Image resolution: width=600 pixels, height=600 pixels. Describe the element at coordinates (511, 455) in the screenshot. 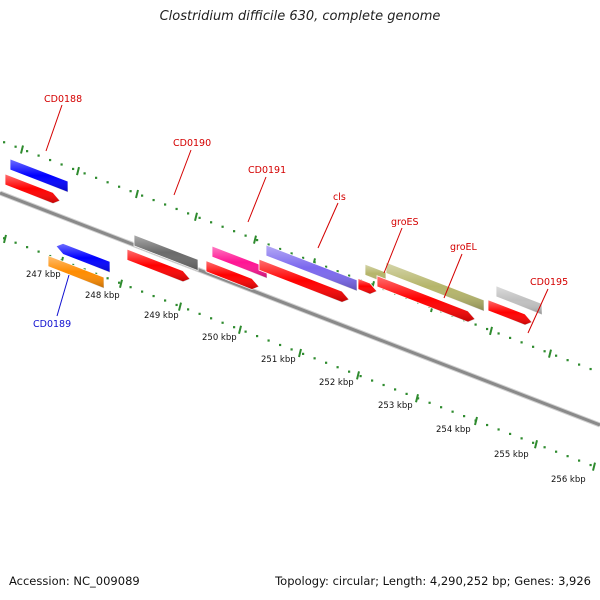

I see `kbp-label: 255 kbp` at that location.